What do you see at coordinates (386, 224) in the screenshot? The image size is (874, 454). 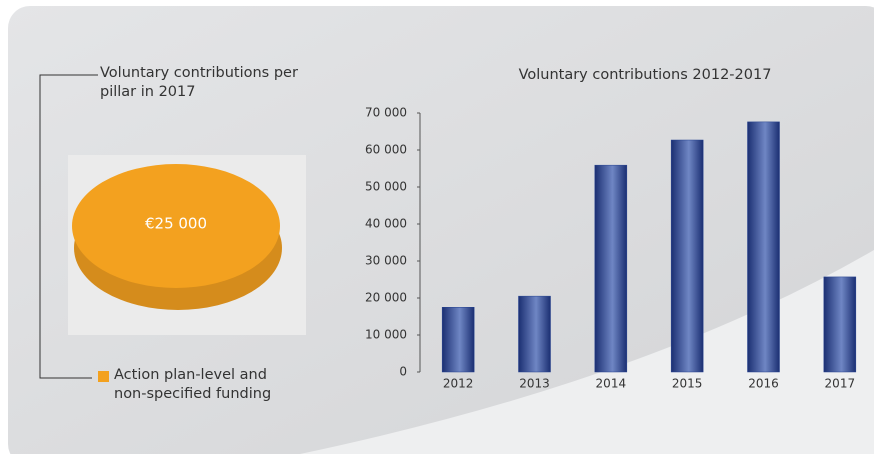 I see `y-tick-label: 40 000` at bounding box center [386, 224].